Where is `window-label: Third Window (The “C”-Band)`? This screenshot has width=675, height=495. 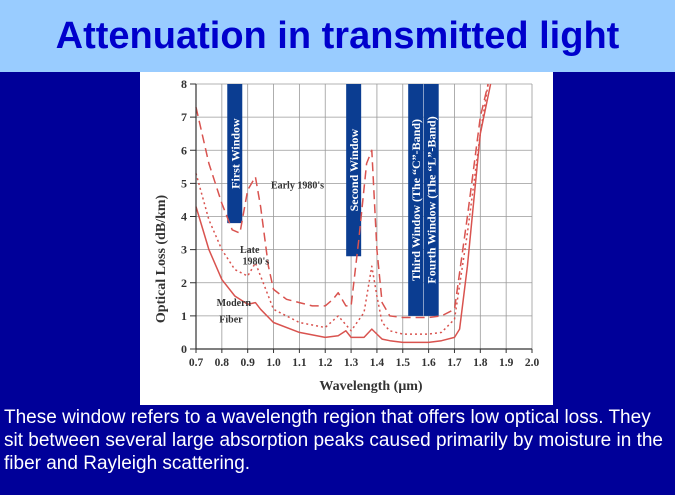 window-label: Third Window (The “C”-Band) is located at coordinates (416, 200).